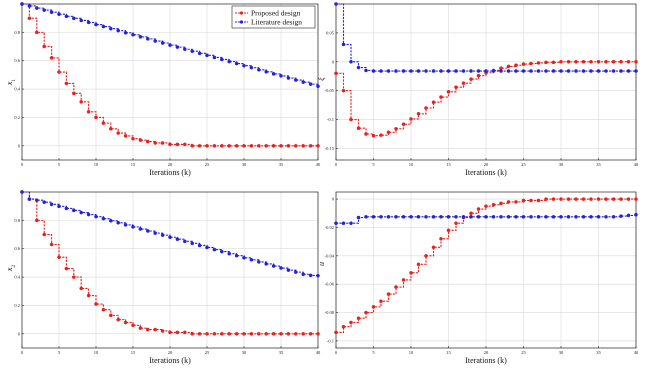 This screenshot has height=376, width=654. I want to click on series-line, so click(486, 37).